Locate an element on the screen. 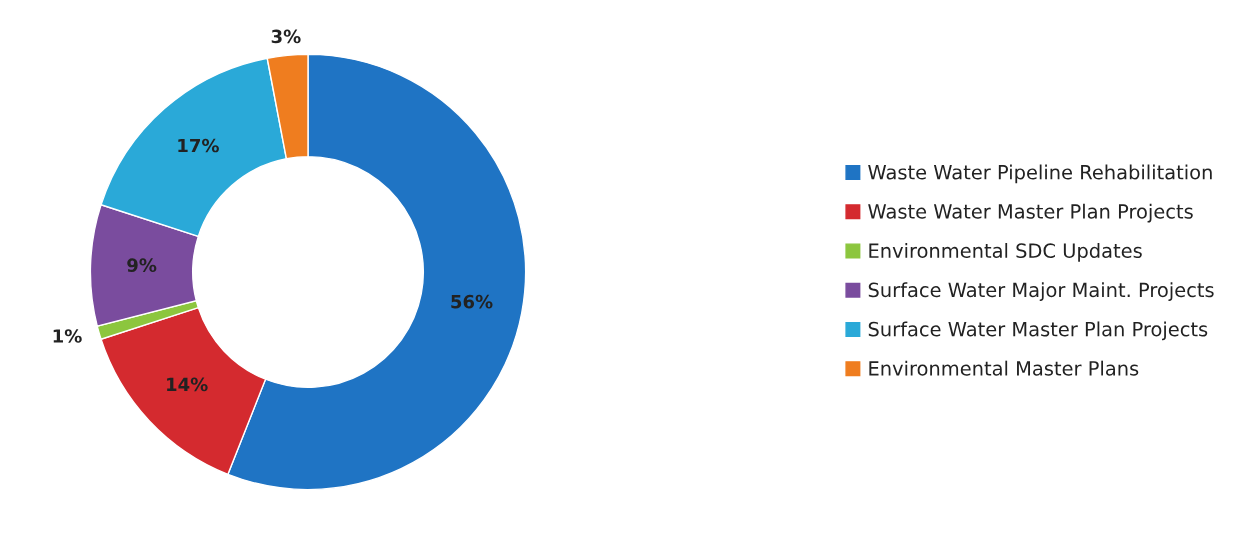 The image size is (1246, 544). data-label: 9% is located at coordinates (142, 265).